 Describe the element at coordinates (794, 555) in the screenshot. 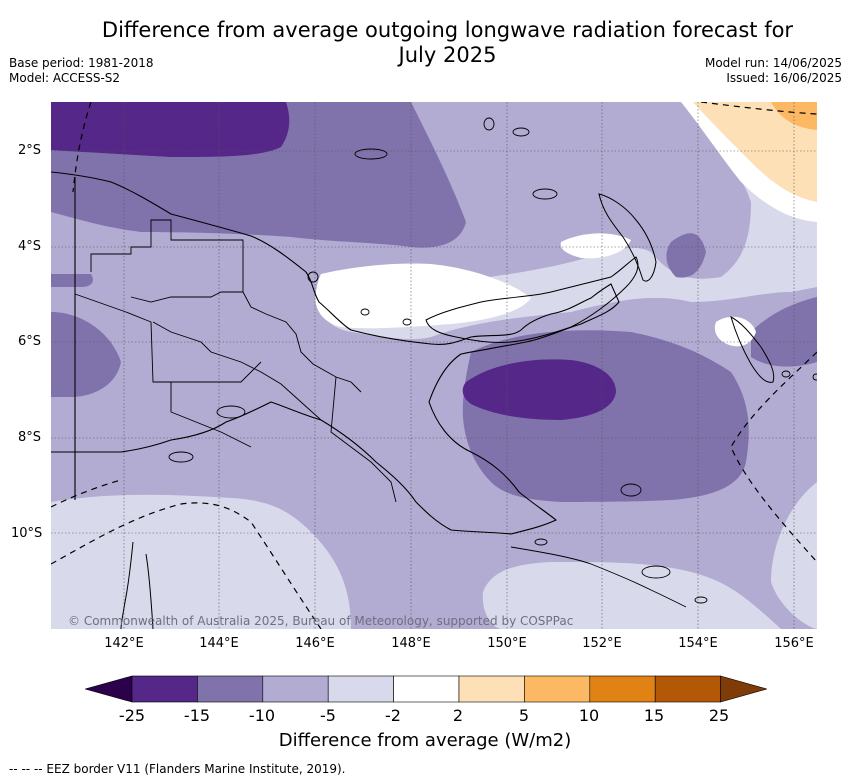

I see `shade-lightest-se` at that location.